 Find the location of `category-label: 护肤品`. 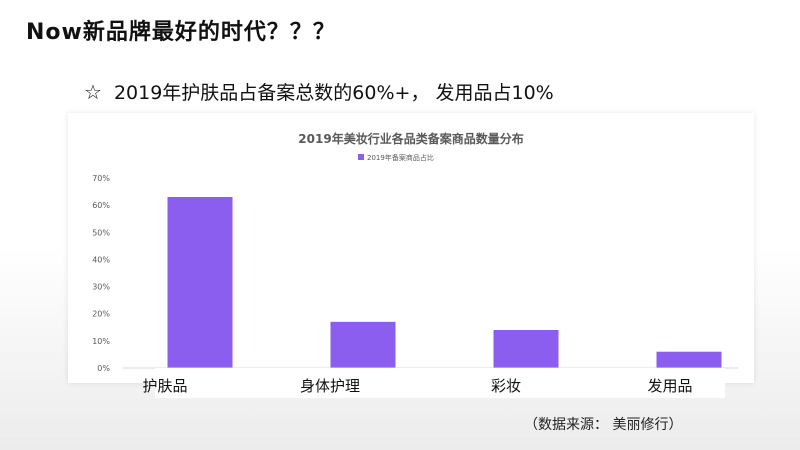

category-label: 护肤品 is located at coordinates (165, 386).